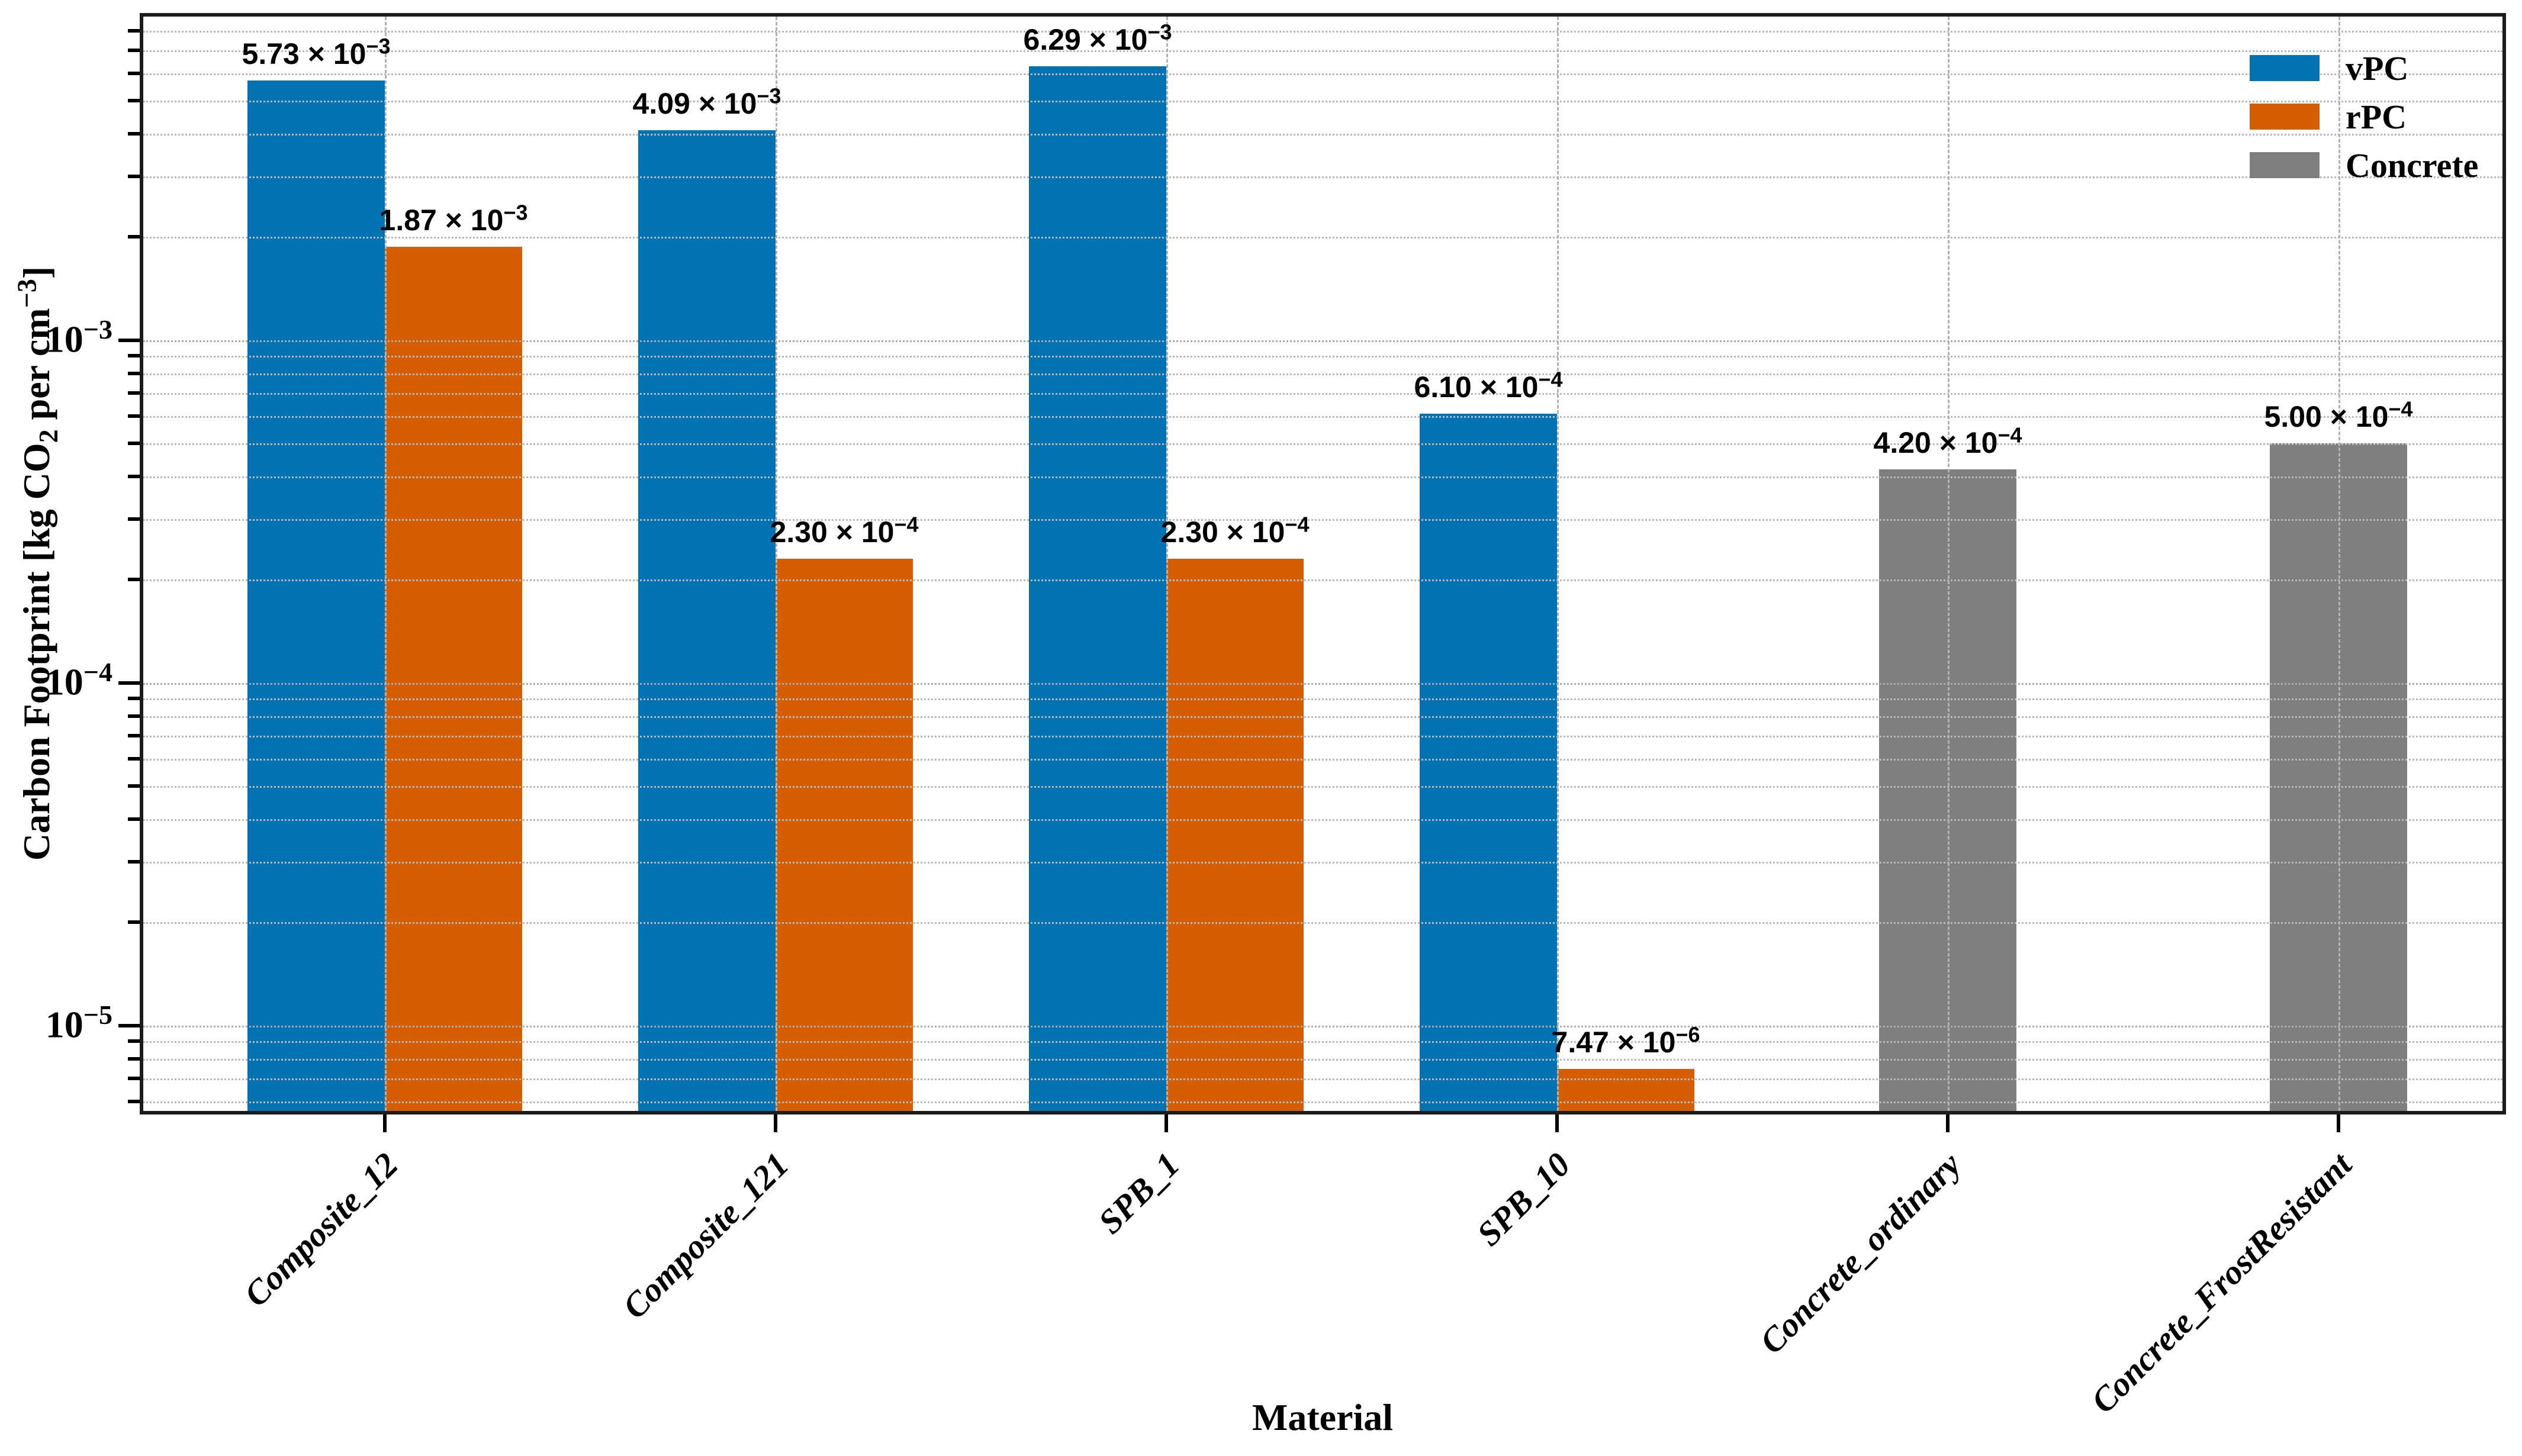  What do you see at coordinates (1097, 38) in the screenshot?
I see `value-label-vpc-spb_1: 6.29 × 10⁻³` at bounding box center [1097, 38].